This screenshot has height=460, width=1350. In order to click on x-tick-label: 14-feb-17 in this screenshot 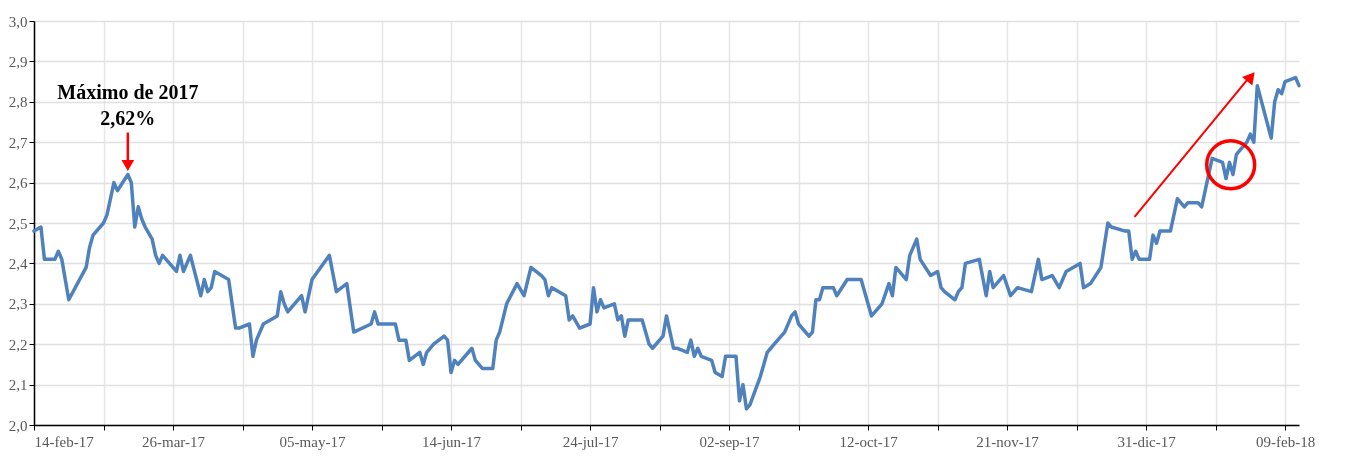, I will do `click(64, 441)`.